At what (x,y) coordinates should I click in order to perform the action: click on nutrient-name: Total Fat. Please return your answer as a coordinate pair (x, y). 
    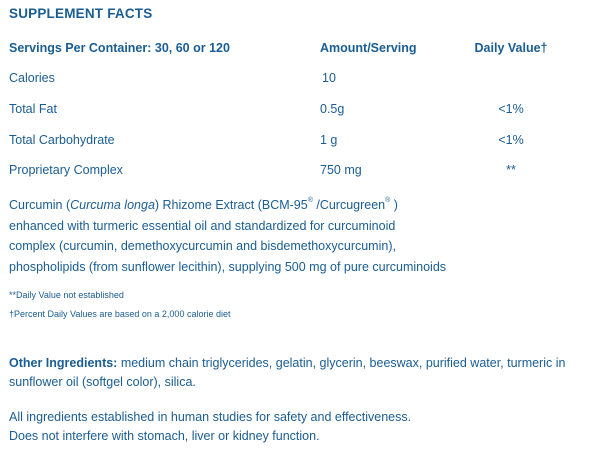
    Looking at the image, I should click on (33, 109).